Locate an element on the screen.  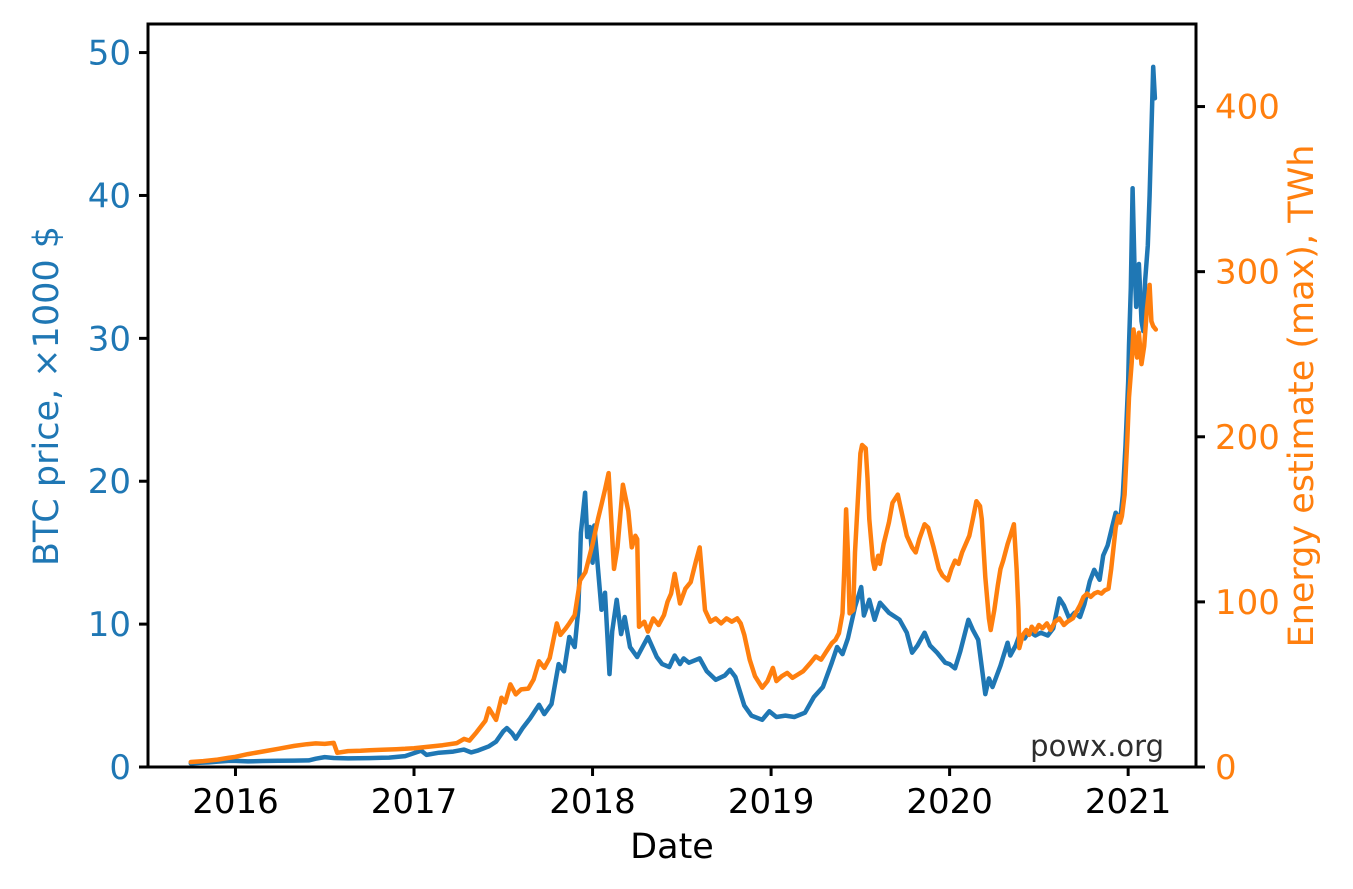
x-tick-label: 2019 is located at coordinates (771, 802).